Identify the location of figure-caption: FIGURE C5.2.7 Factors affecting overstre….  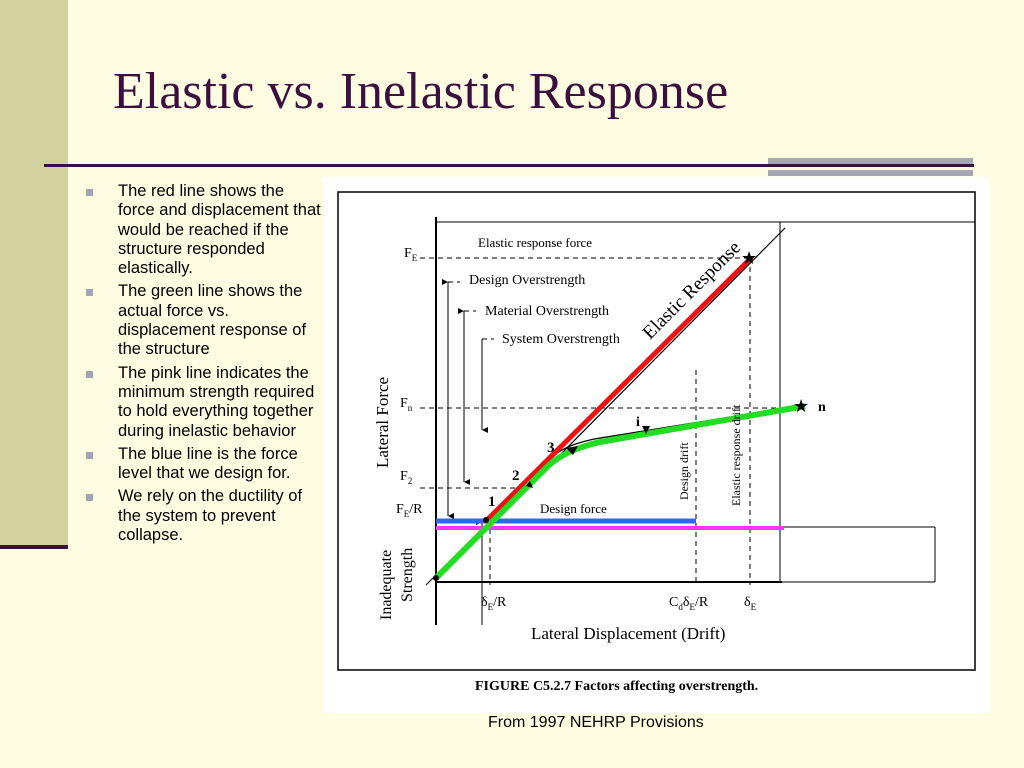
(616, 686).